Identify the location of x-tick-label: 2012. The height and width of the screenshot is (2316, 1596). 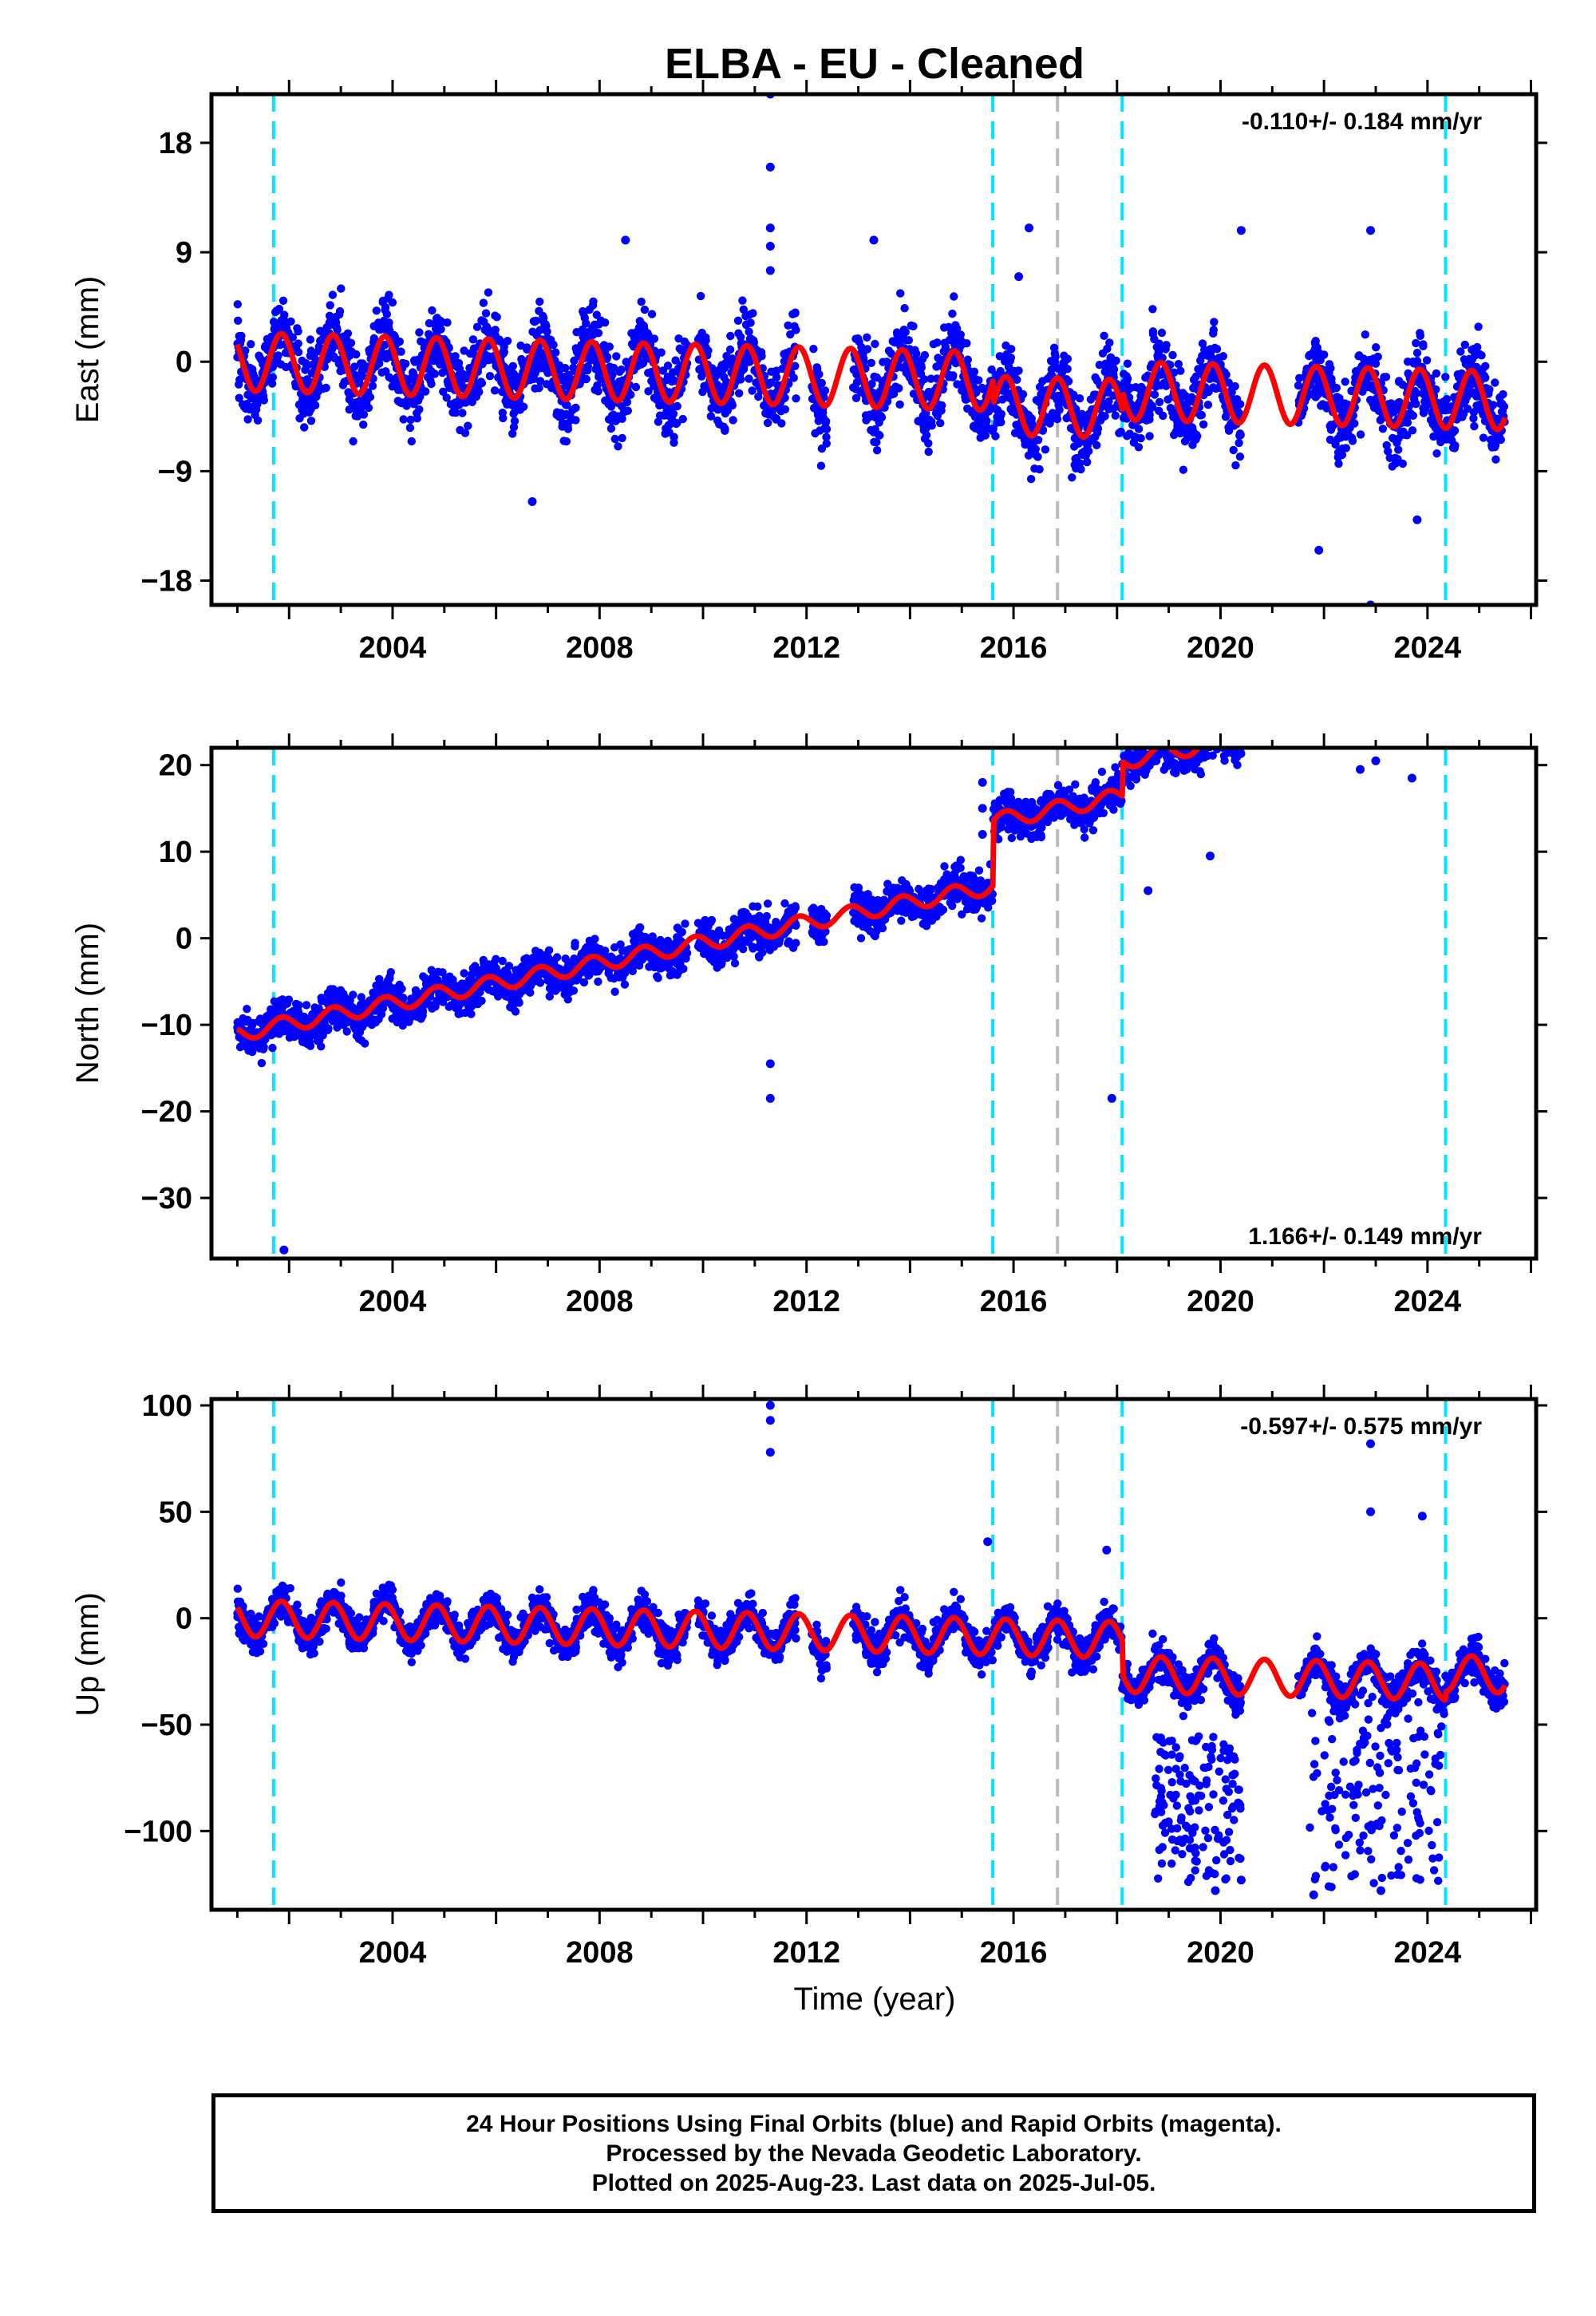
(806, 648).